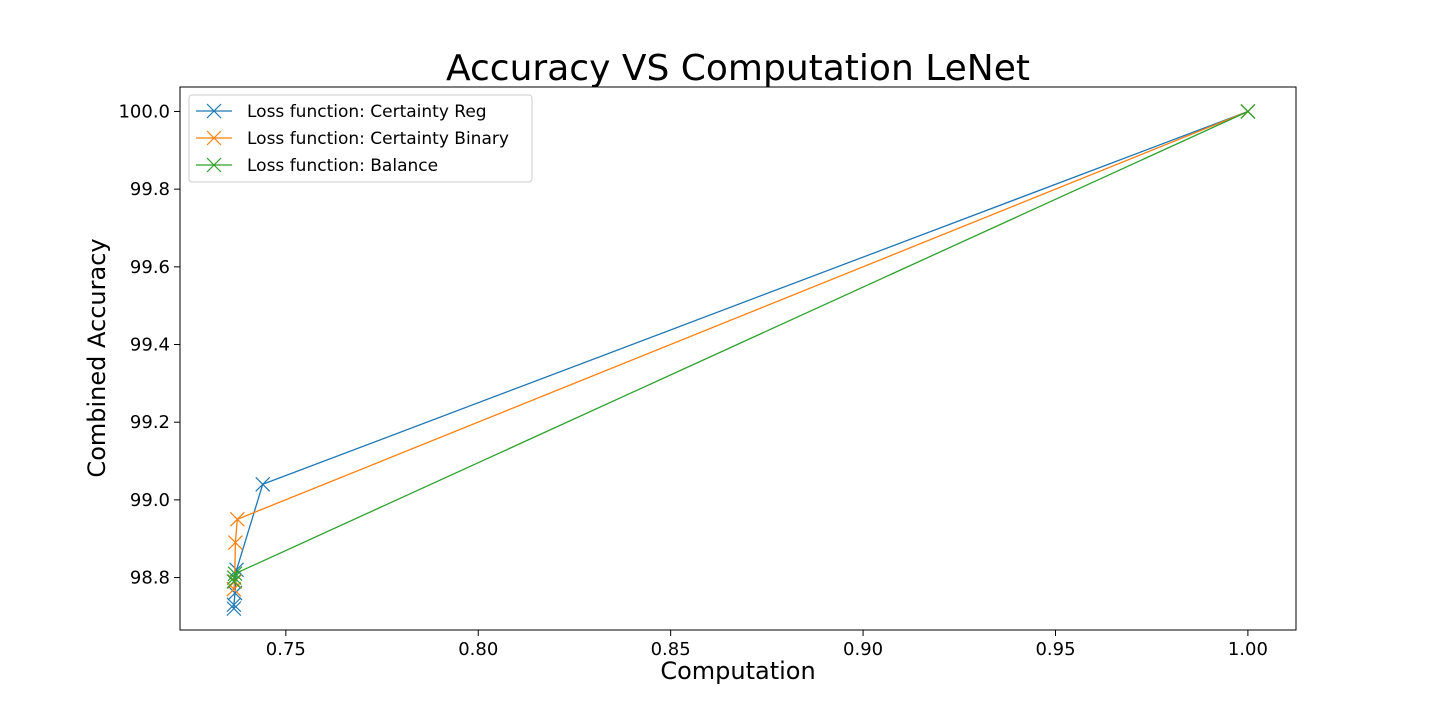  What do you see at coordinates (738, 68) in the screenshot?
I see `chart-title: Accuracy VS Computation LeNet` at bounding box center [738, 68].